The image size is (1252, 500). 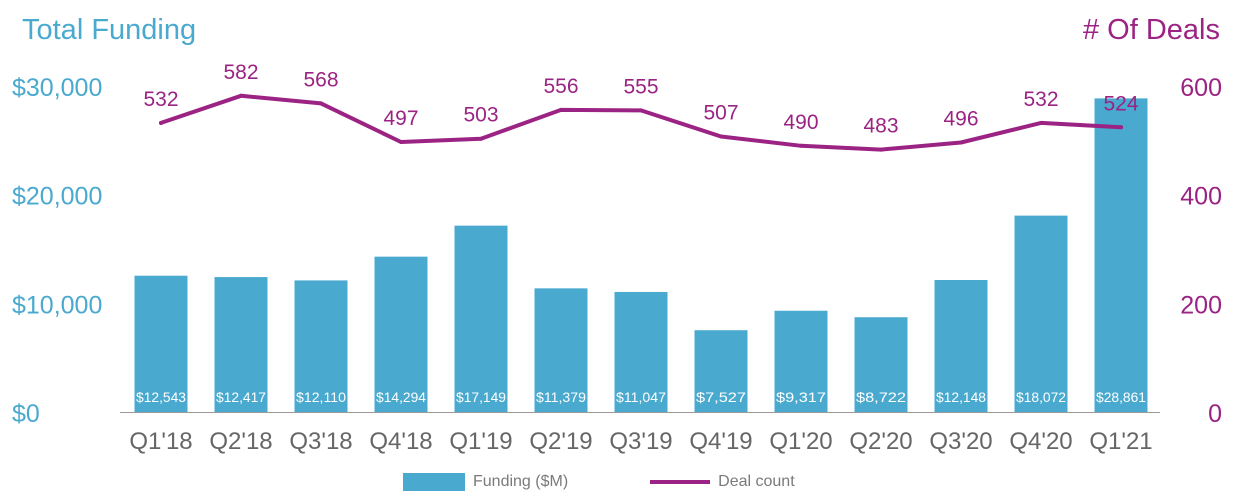 I want to click on deal-count-label: 555, so click(x=640, y=86).